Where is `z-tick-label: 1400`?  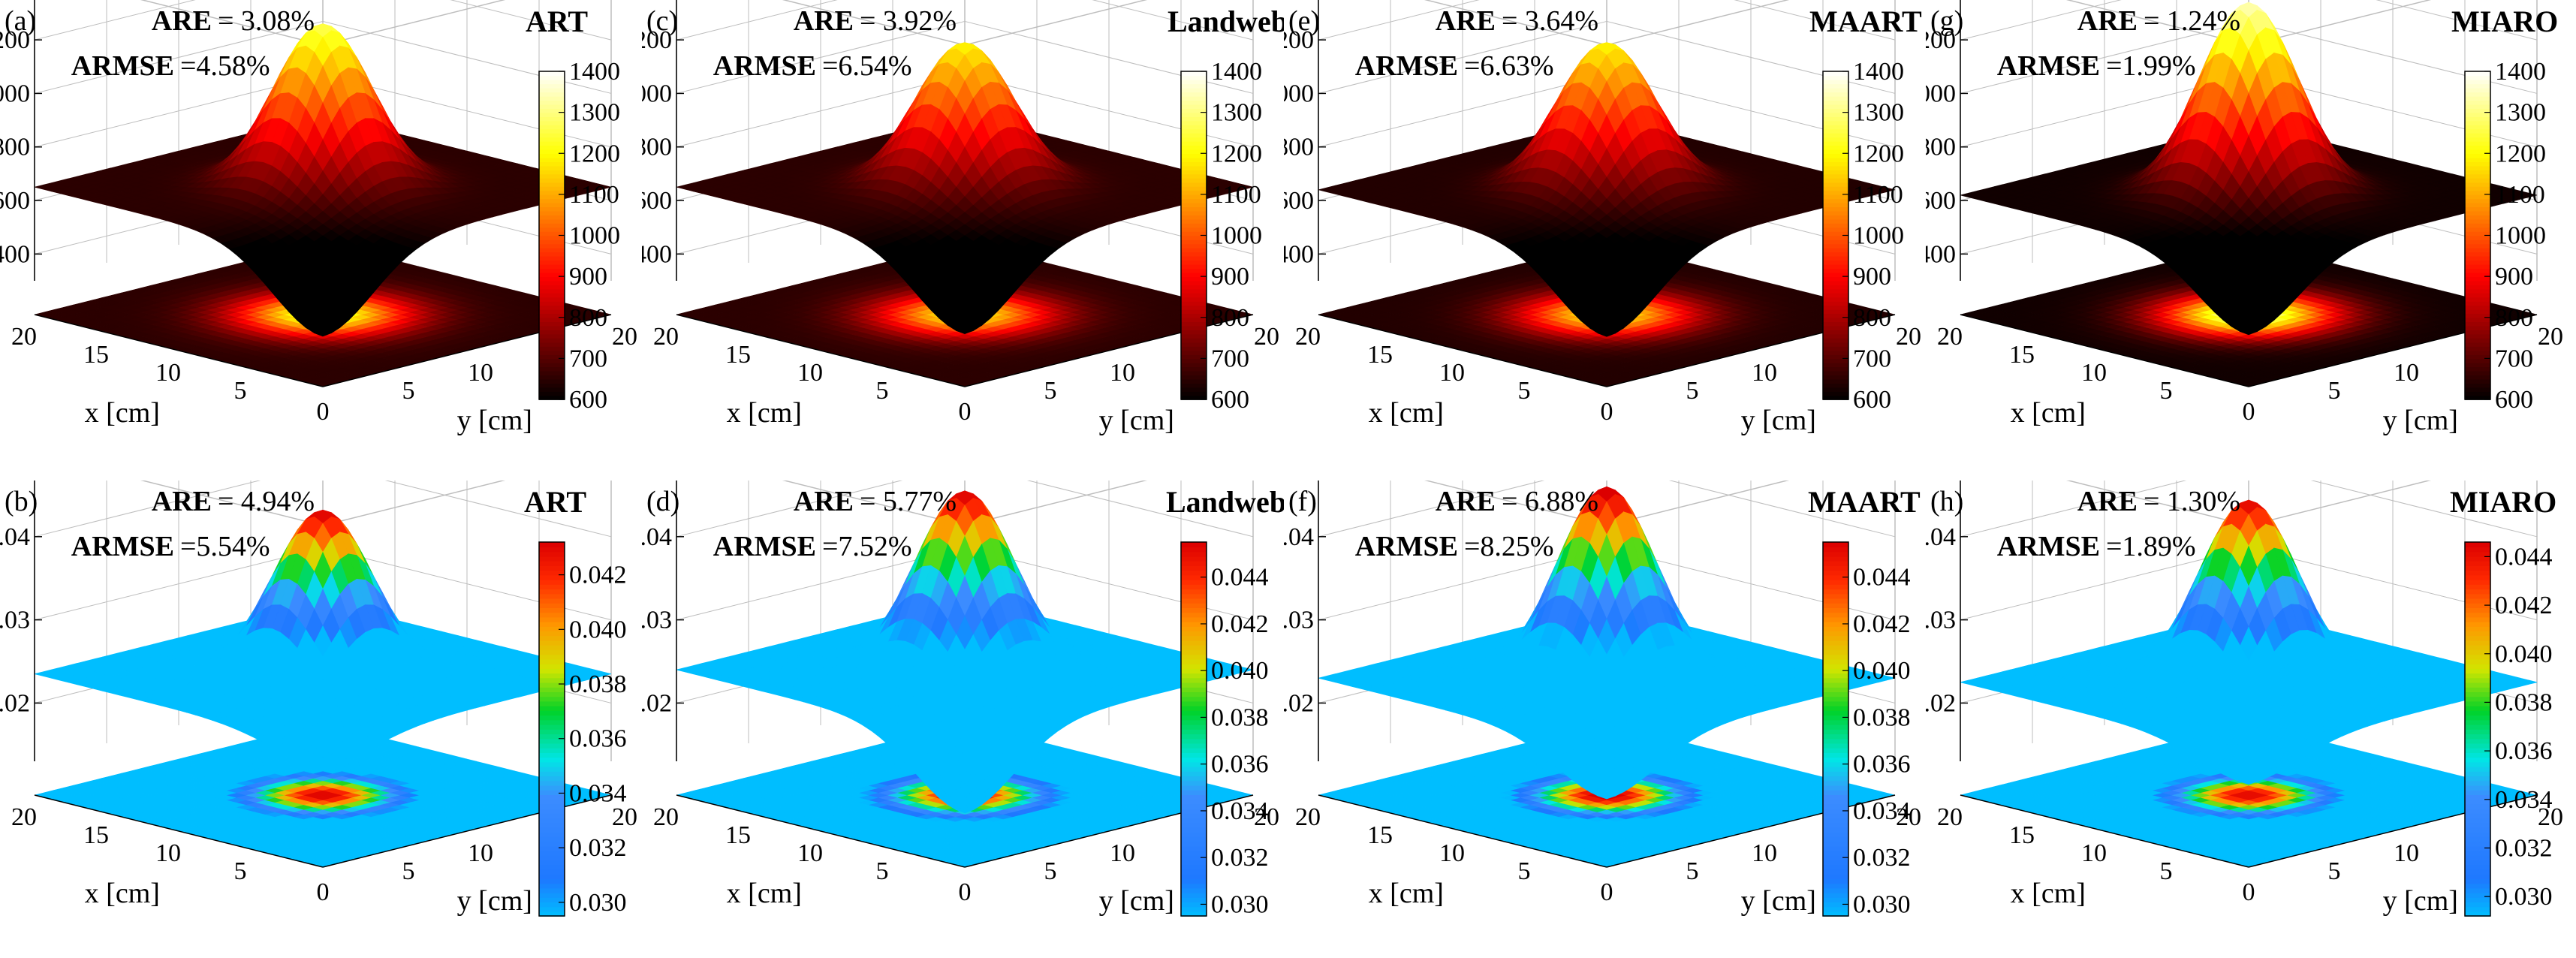 z-tick-label: 1400 is located at coordinates (1299, 0).